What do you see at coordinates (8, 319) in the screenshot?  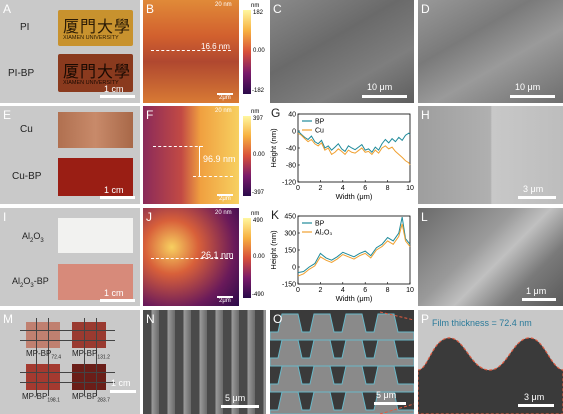 I see `panel-label: M` at bounding box center [8, 319].